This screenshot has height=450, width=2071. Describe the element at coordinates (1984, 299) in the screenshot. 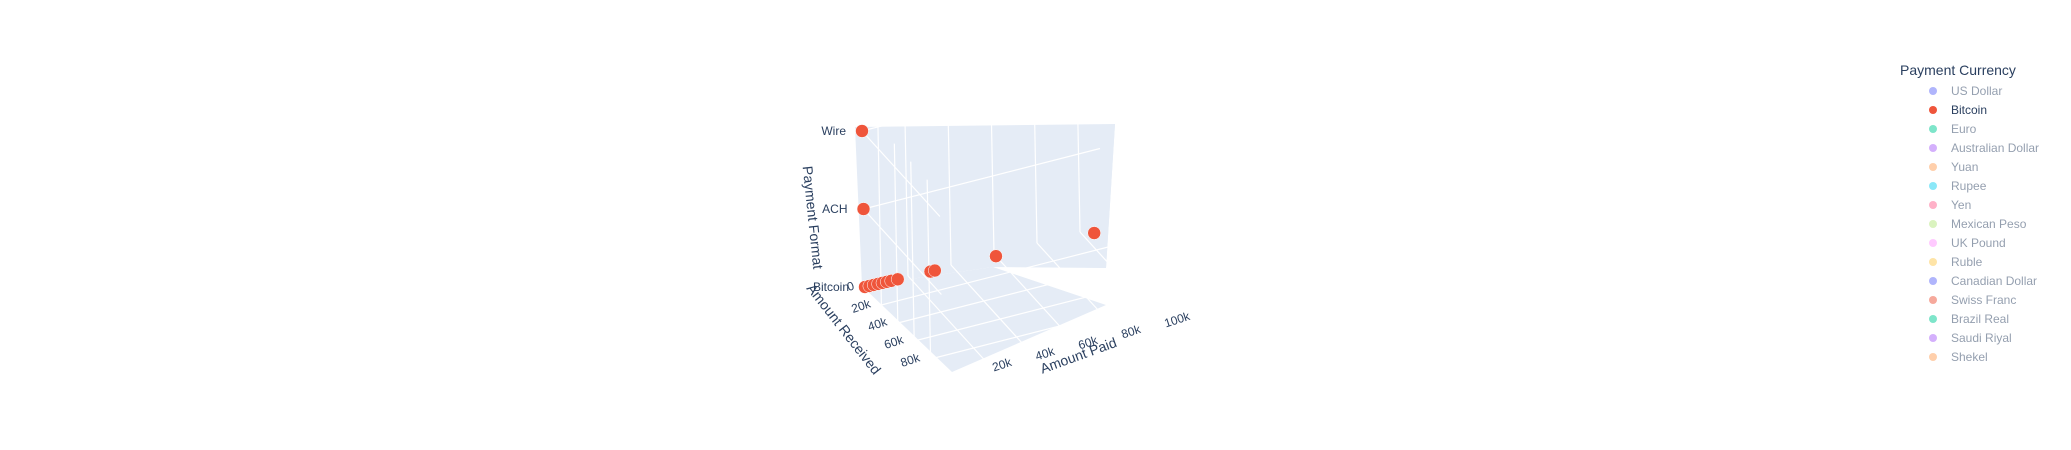

I see `legend-label: Swiss Franc` at that location.